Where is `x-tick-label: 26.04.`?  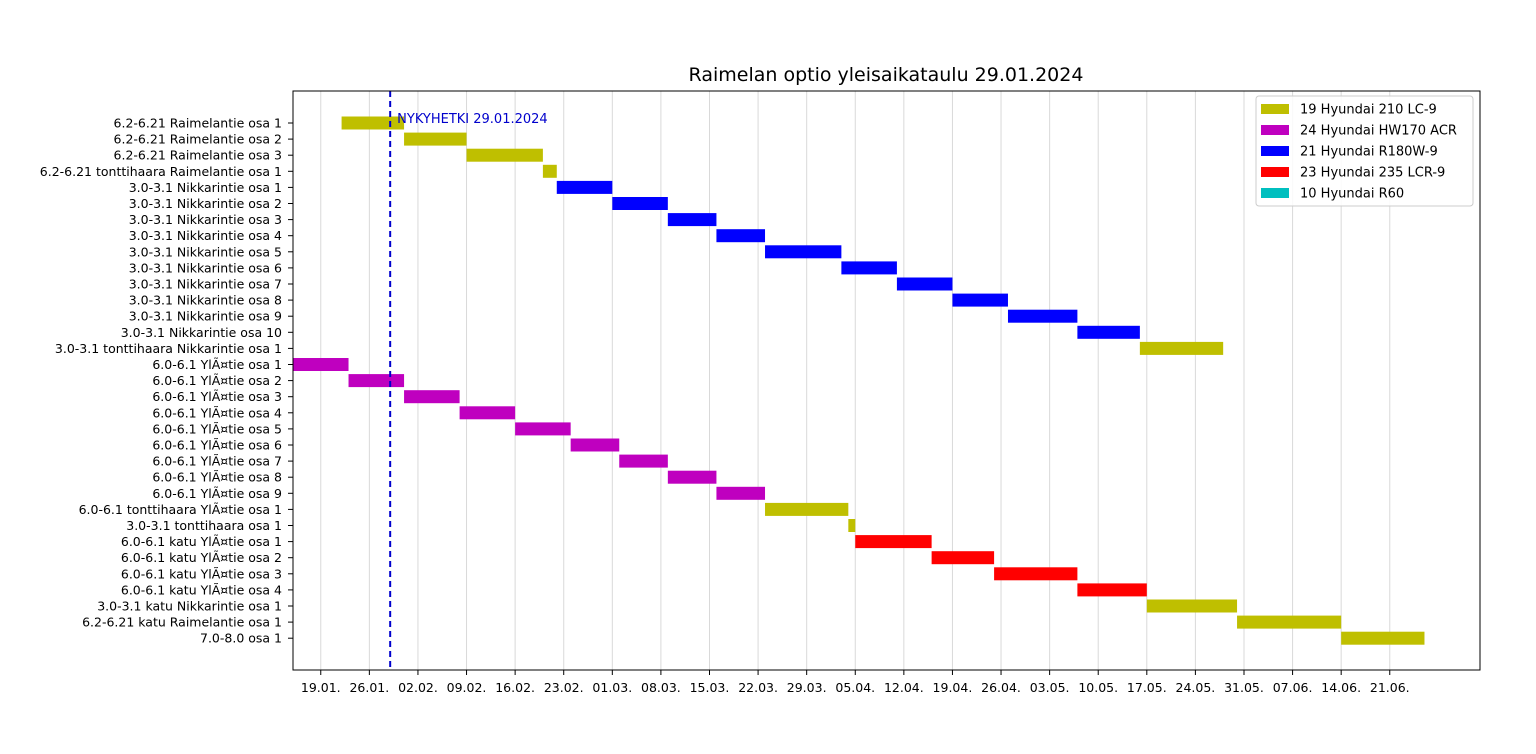 x-tick-label: 26.04. is located at coordinates (1001, 687).